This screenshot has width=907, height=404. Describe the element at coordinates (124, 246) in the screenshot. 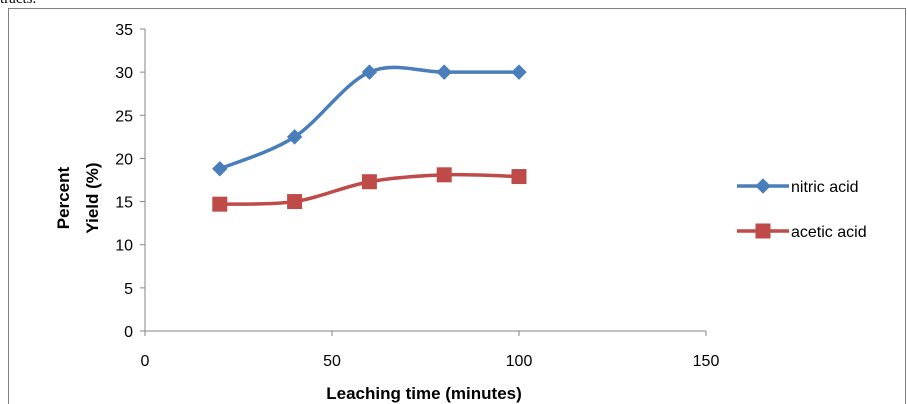

I see `y-tick-label: 10` at that location.